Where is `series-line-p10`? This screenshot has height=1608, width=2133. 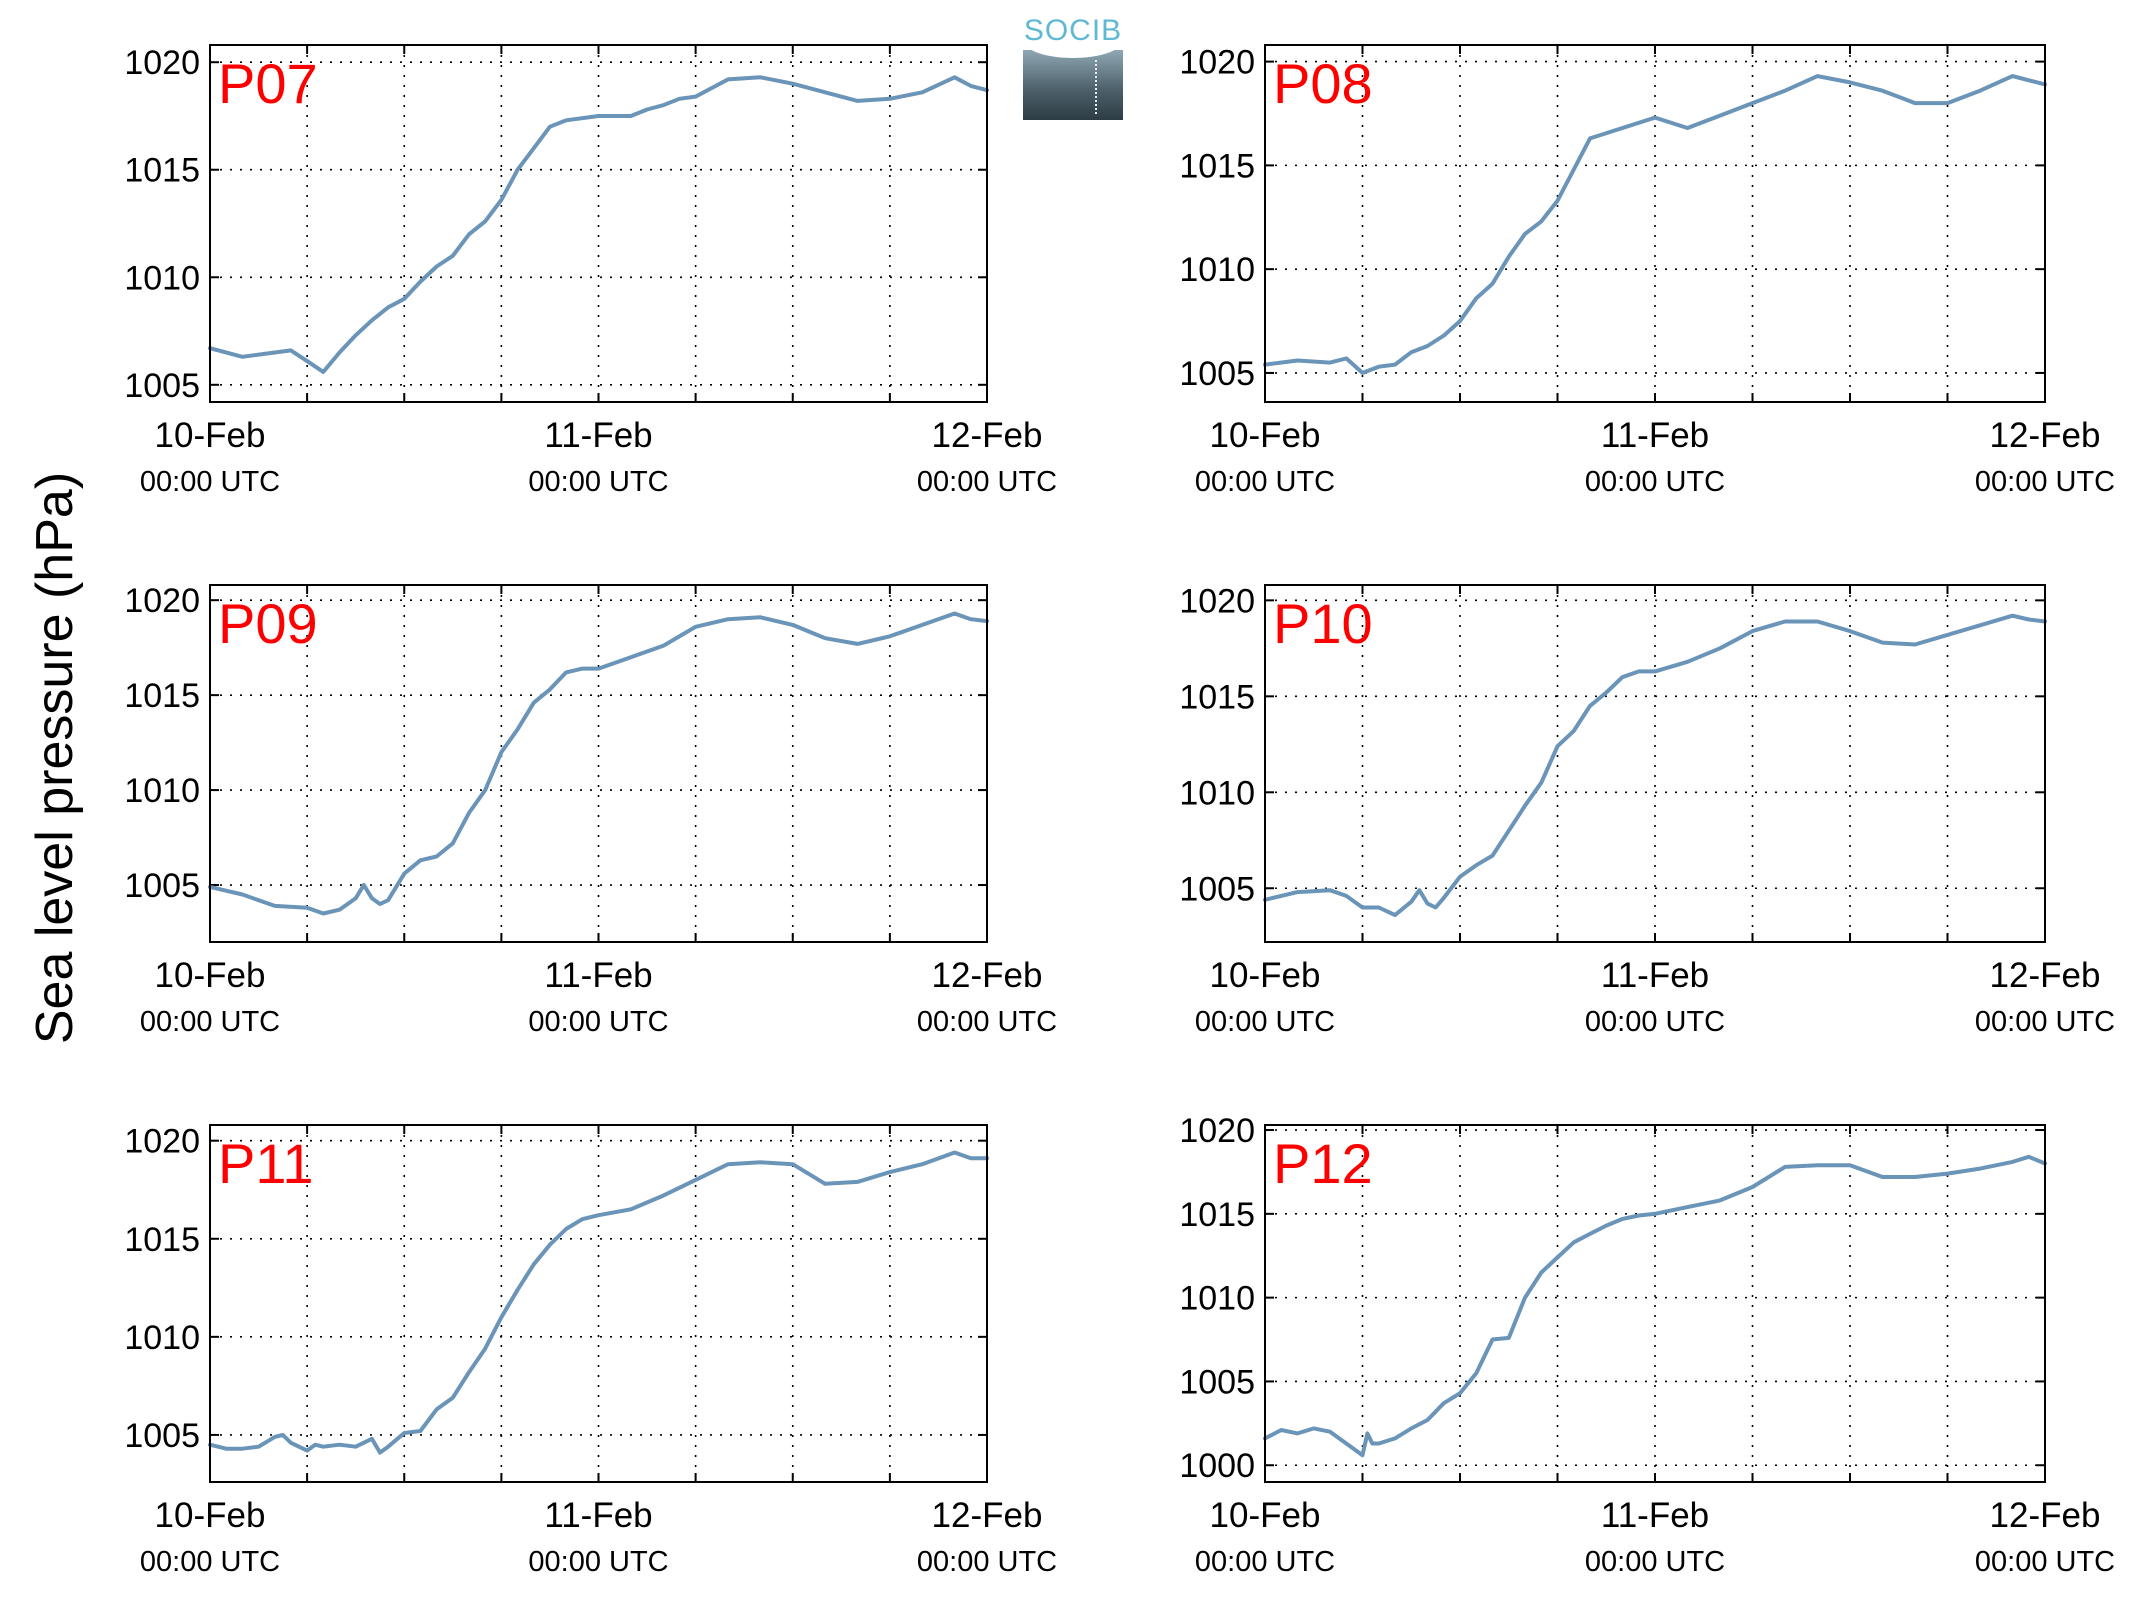
series-line-p10 is located at coordinates (1655, 765).